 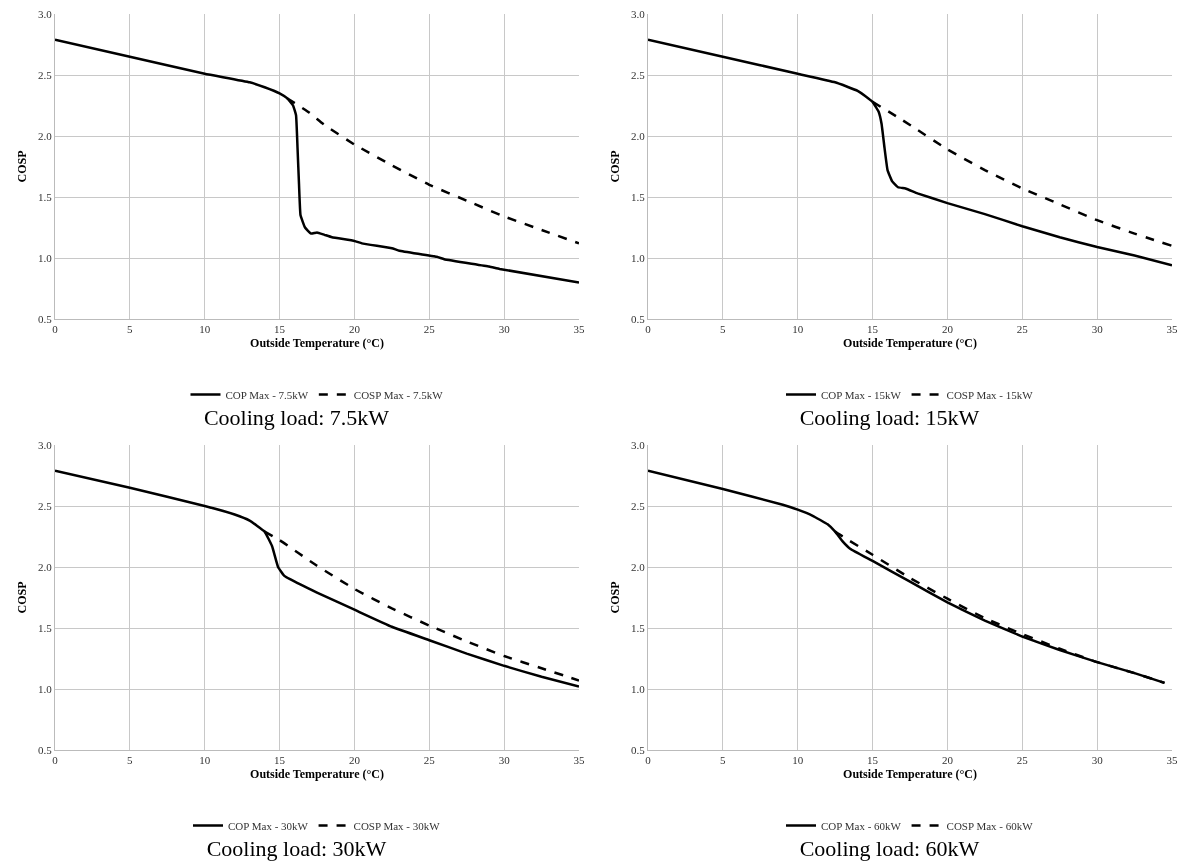 What do you see at coordinates (296, 848) in the screenshot?
I see `text: Cooling load: 30kW` at bounding box center [296, 848].